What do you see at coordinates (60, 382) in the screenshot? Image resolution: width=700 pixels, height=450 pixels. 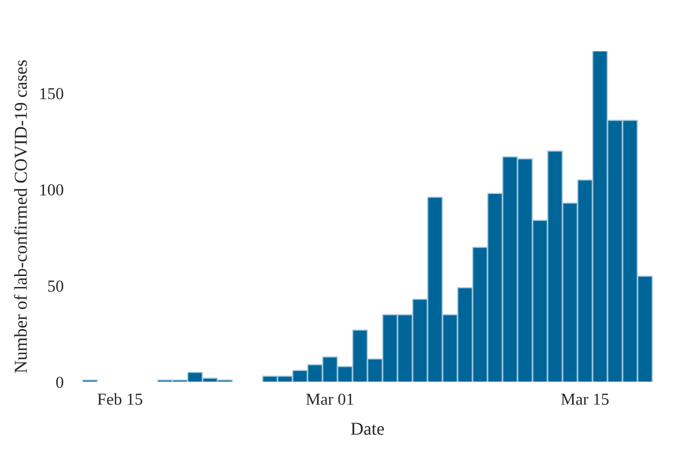 I see `y-tick-label: 0` at bounding box center [60, 382].